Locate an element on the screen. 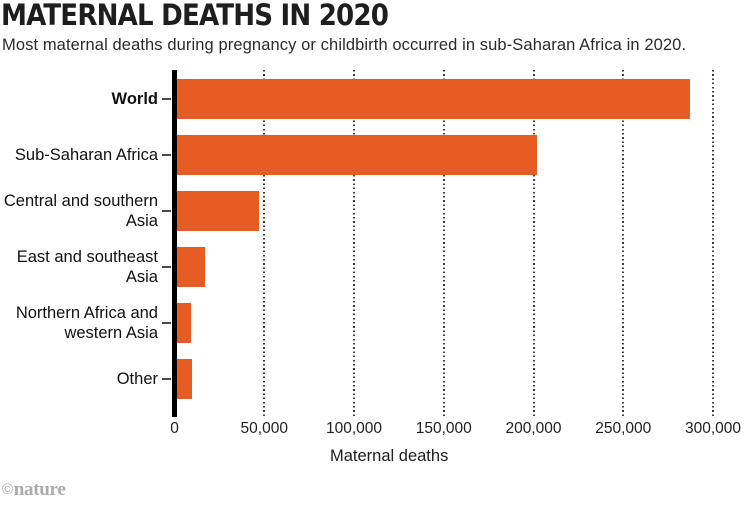  y-axis-line is located at coordinates (174, 243).